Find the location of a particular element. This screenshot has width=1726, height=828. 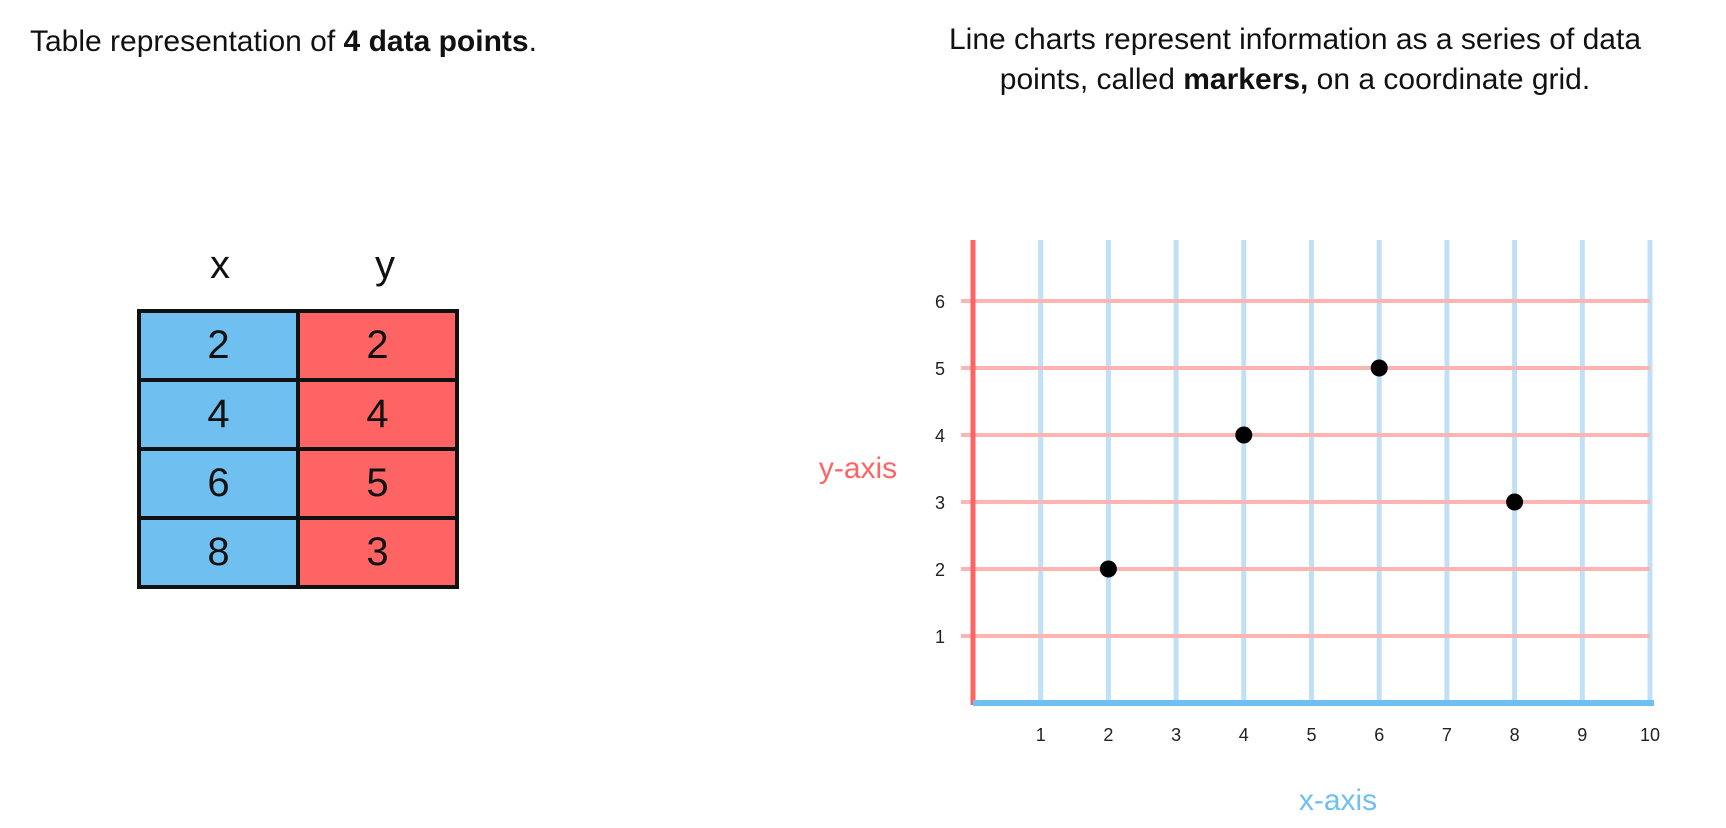

table-header-y: y is located at coordinates (385, 265).